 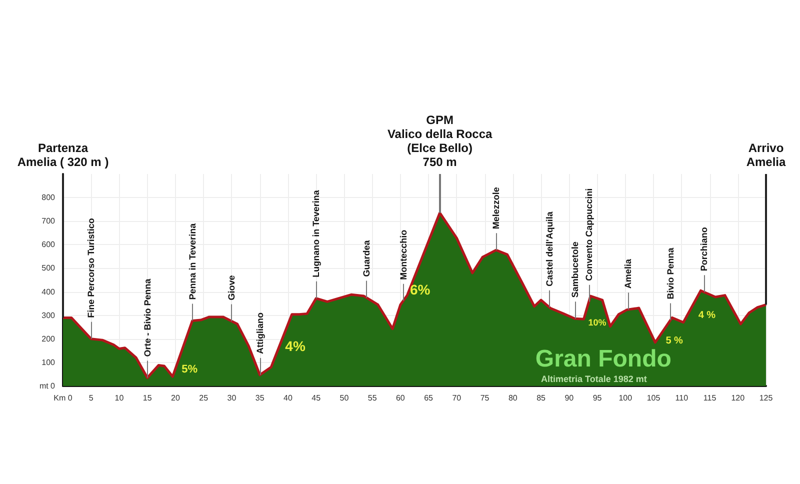 What do you see at coordinates (401, 398) in the screenshot?
I see `x-tick-label: 60` at bounding box center [401, 398].